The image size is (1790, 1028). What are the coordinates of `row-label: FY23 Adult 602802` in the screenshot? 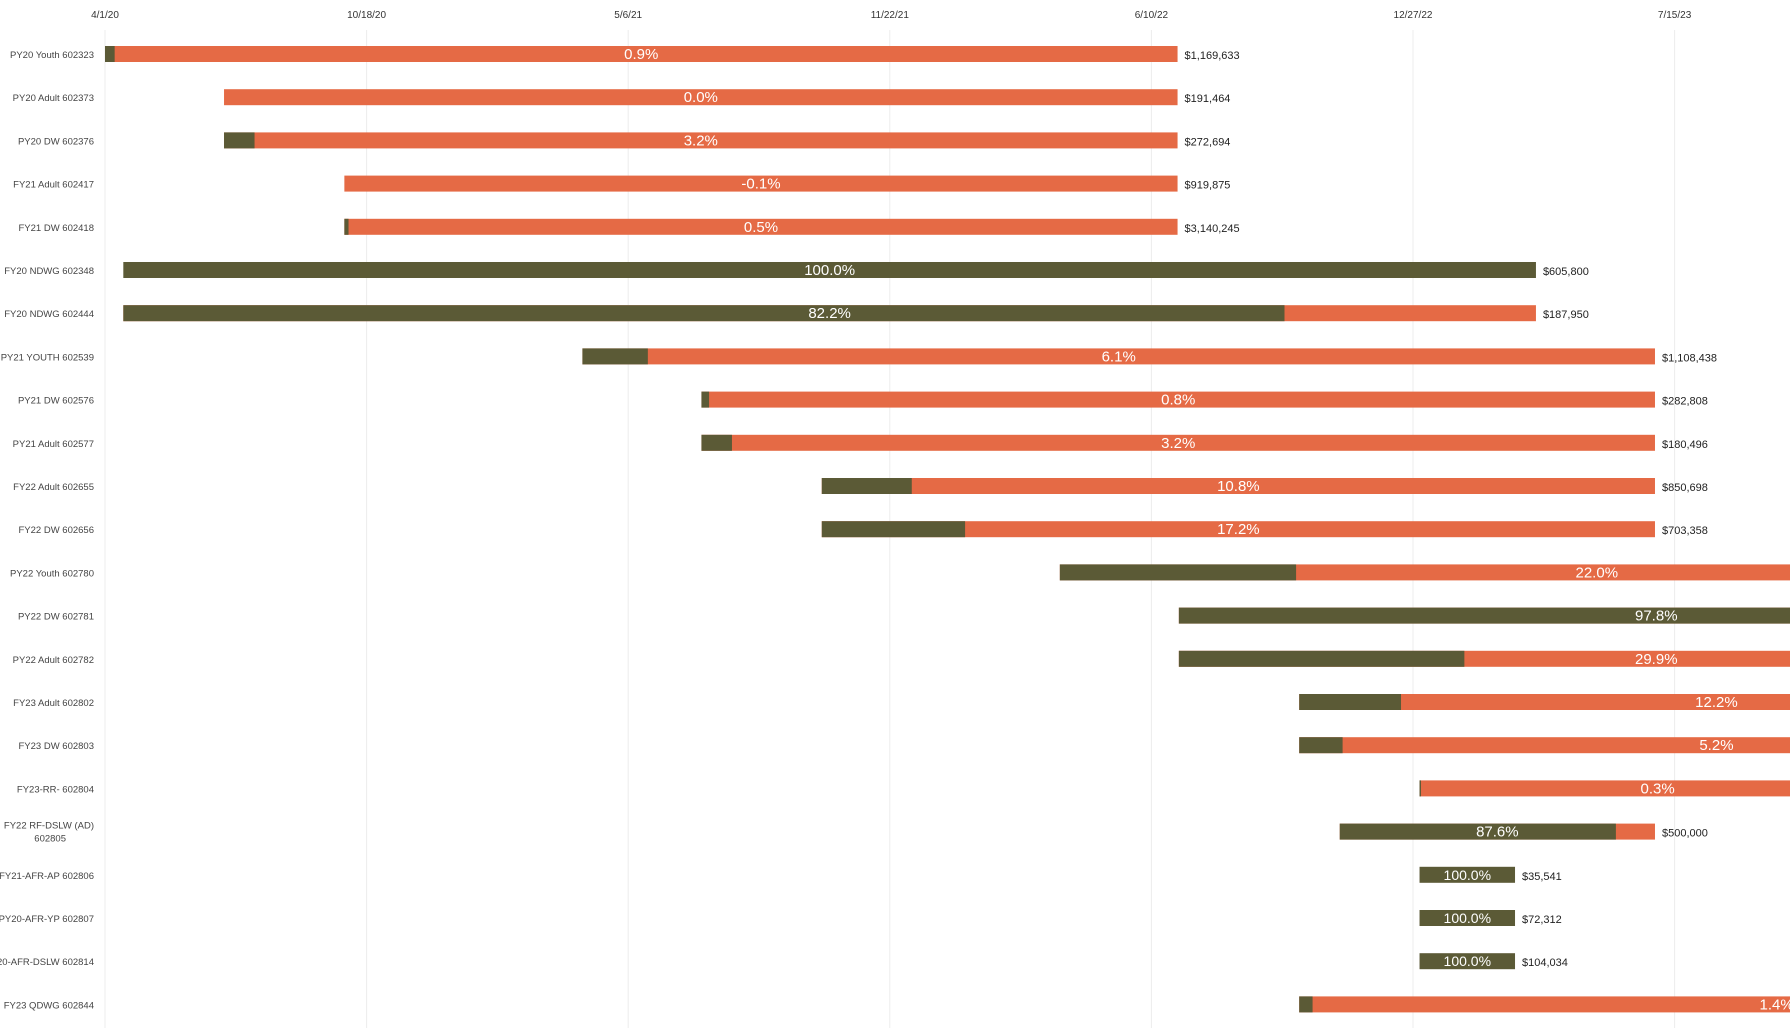 It's located at (53, 703).